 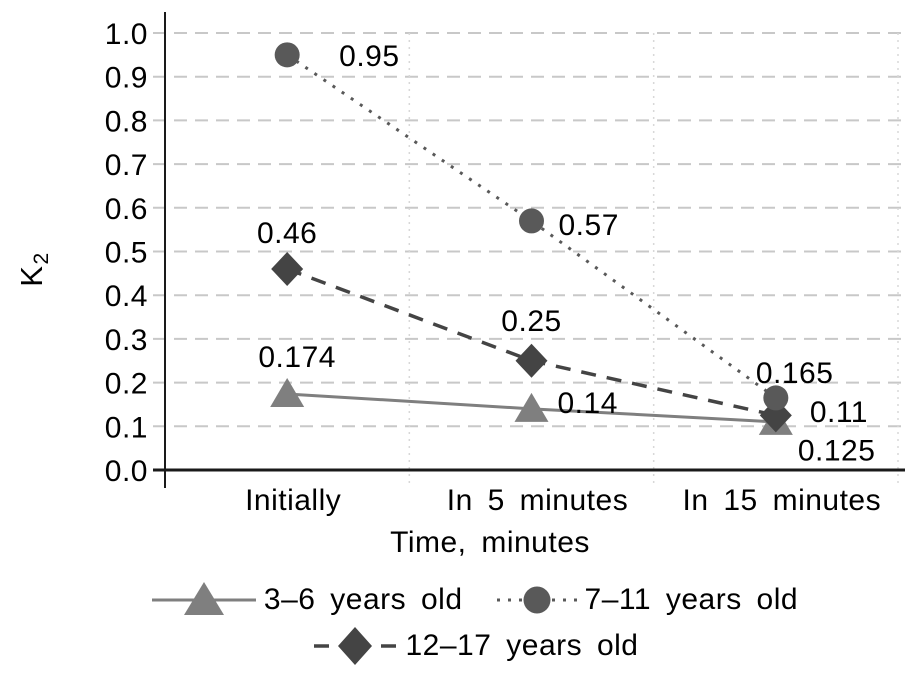 I want to click on y-tick-label: 0.5, so click(x=126, y=253).